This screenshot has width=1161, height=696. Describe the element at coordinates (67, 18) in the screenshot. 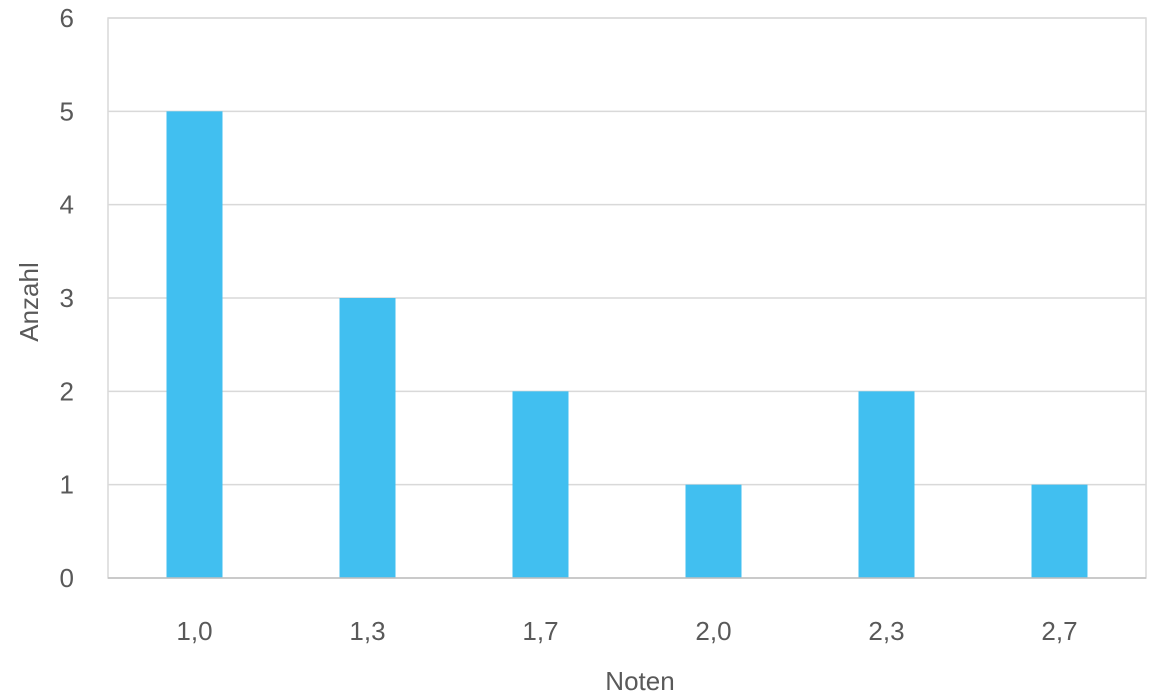

I see `y-tick-label: 6` at that location.